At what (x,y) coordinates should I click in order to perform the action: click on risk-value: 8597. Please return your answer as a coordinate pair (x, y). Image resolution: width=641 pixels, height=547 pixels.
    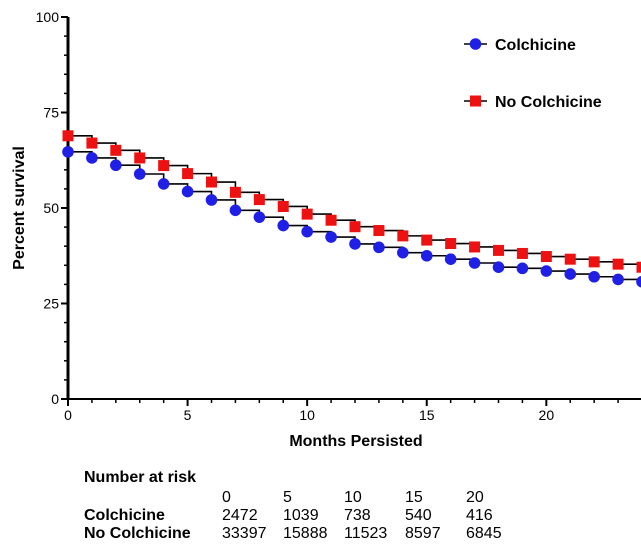
    Looking at the image, I should click on (423, 533).